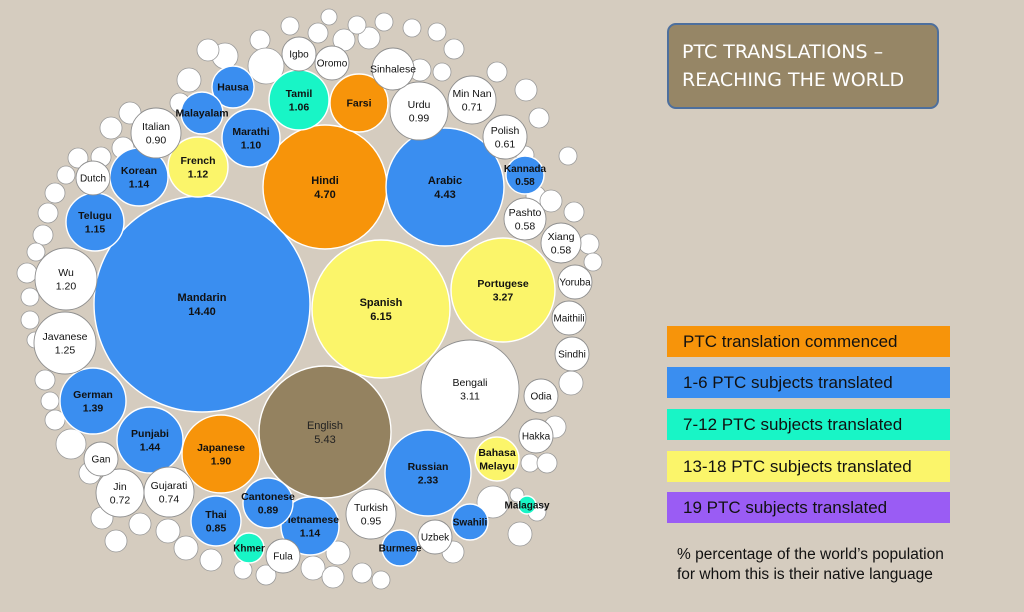 The height and width of the screenshot is (612, 1024). Describe the element at coordinates (419, 118) in the screenshot. I see `bubble-value-urdu: 0.99` at that location.